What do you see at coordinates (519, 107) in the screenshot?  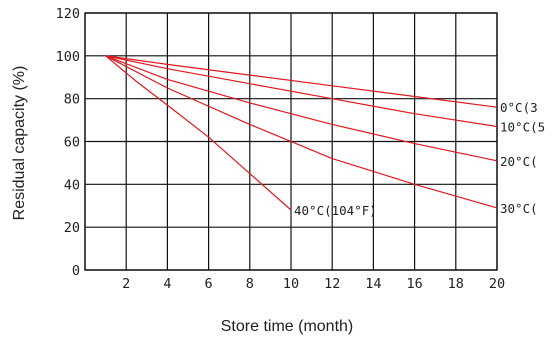 I see `series-label-0: 0°C(3` at bounding box center [519, 107].